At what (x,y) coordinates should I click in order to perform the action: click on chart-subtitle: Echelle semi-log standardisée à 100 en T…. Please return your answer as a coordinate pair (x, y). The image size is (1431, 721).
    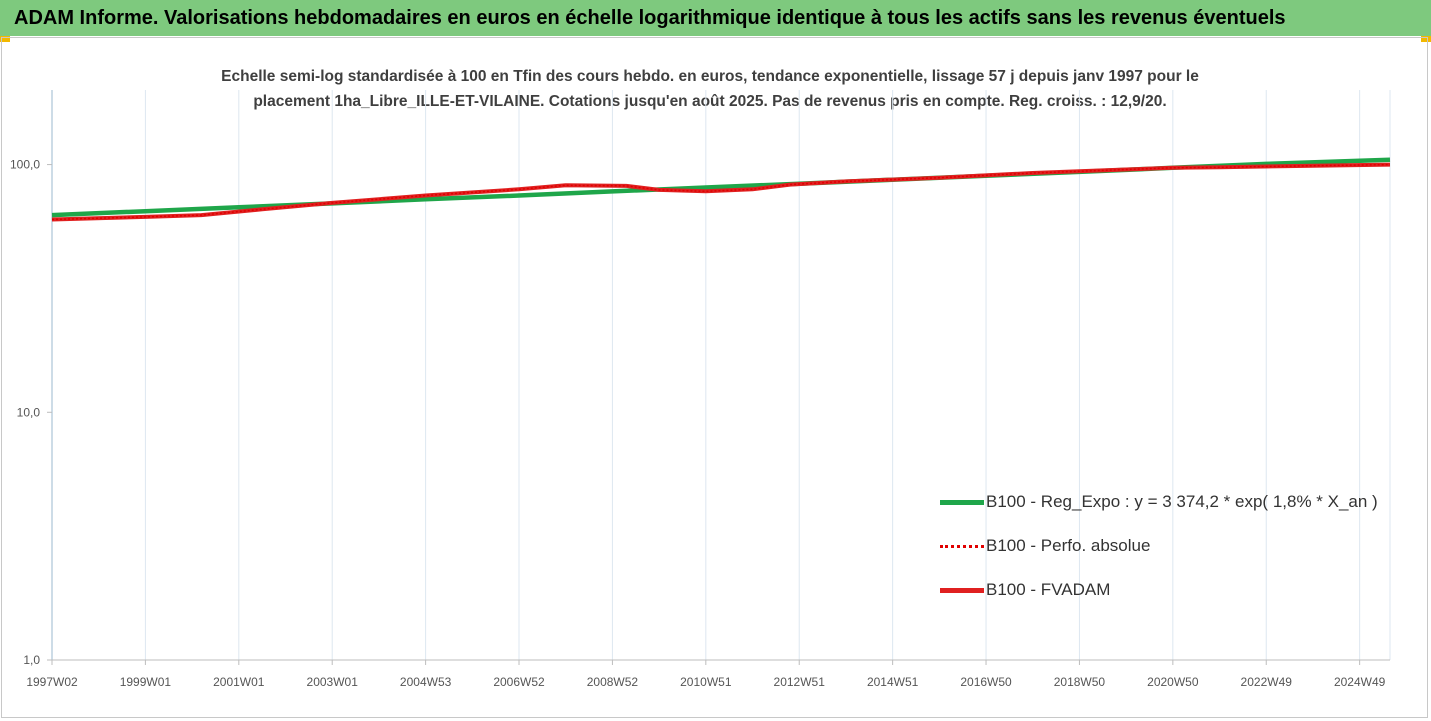
    Looking at the image, I should click on (710, 89).